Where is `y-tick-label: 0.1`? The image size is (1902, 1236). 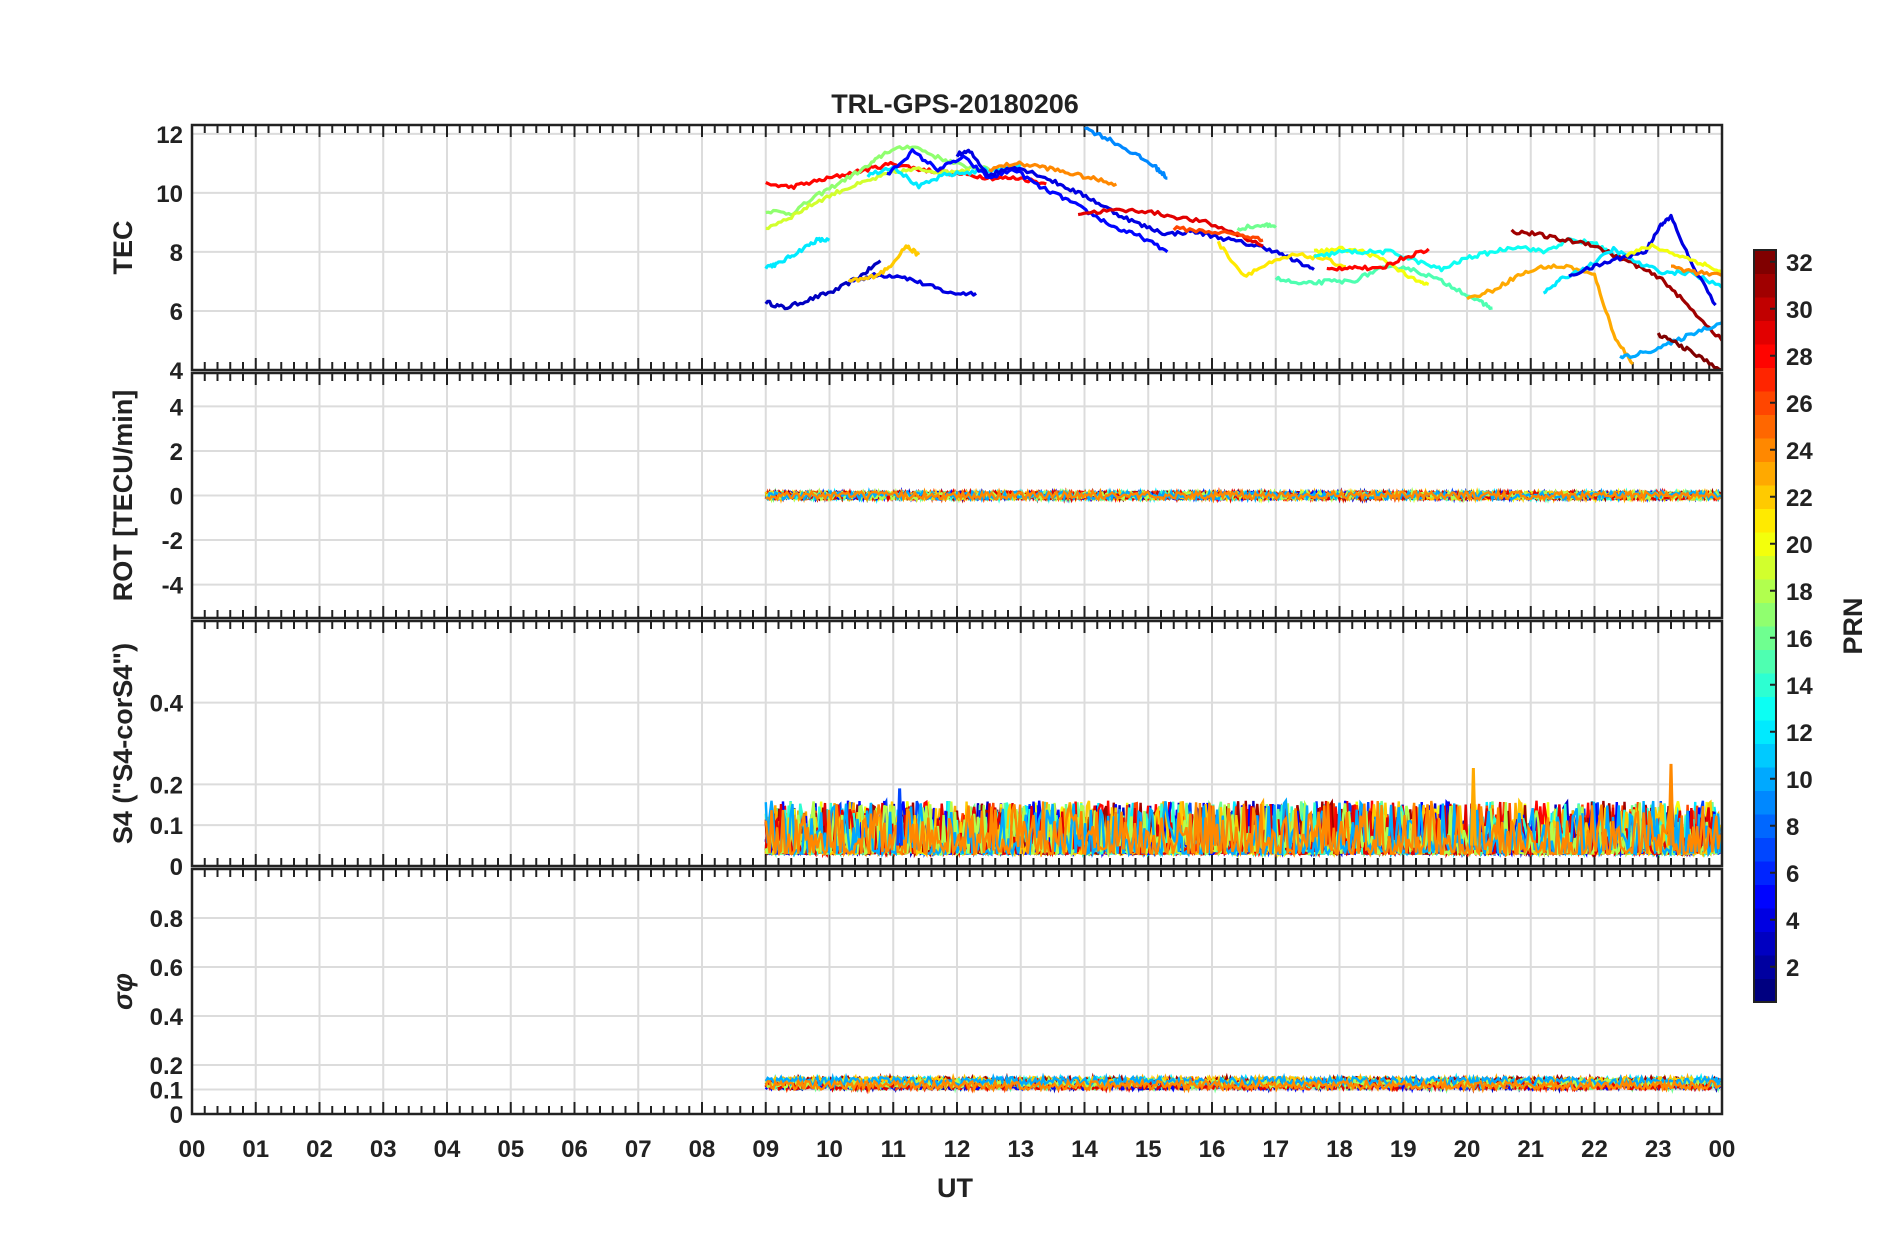 y-tick-label: 0.1 is located at coordinates (166, 1091).